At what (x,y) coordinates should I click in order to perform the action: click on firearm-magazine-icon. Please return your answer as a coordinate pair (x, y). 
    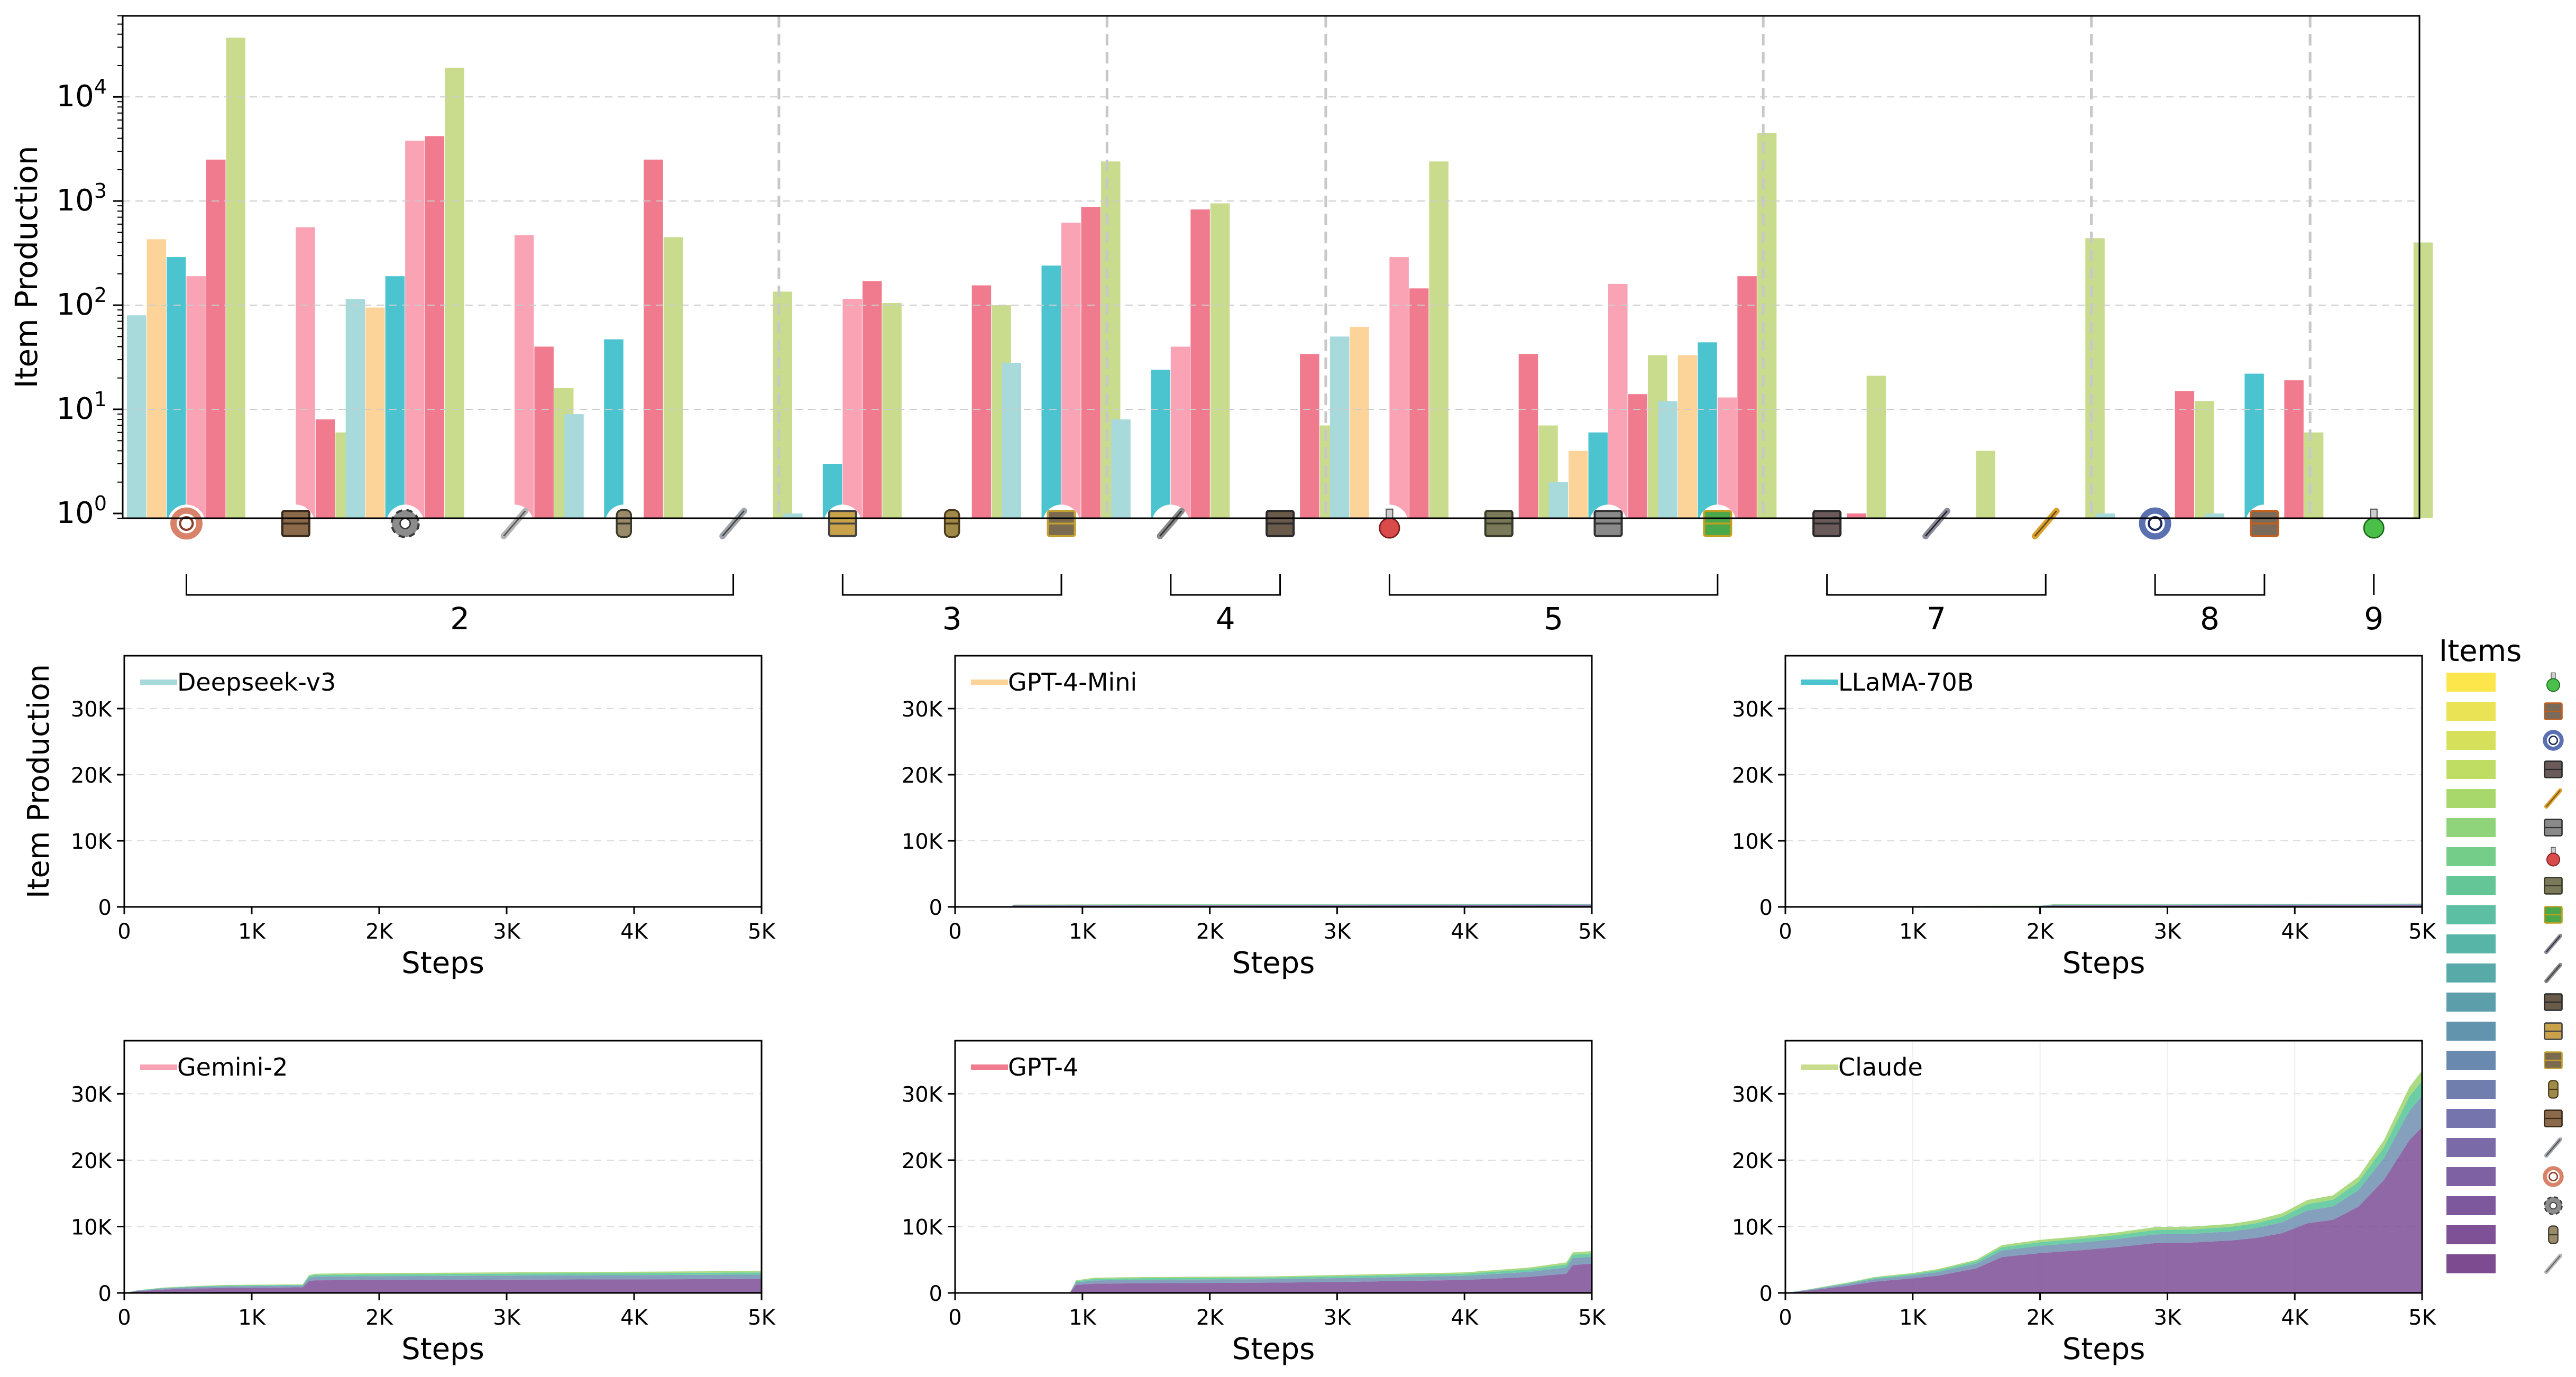
    Looking at the image, I should click on (952, 523).